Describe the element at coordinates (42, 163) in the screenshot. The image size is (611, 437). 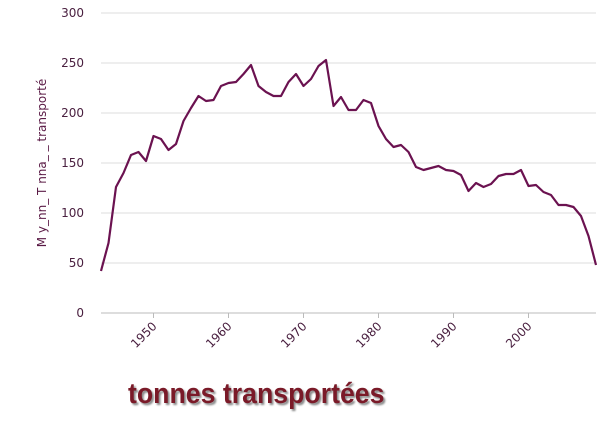
I see `y-axis-label: M y_nn_ T nna_ _ transporté` at that location.